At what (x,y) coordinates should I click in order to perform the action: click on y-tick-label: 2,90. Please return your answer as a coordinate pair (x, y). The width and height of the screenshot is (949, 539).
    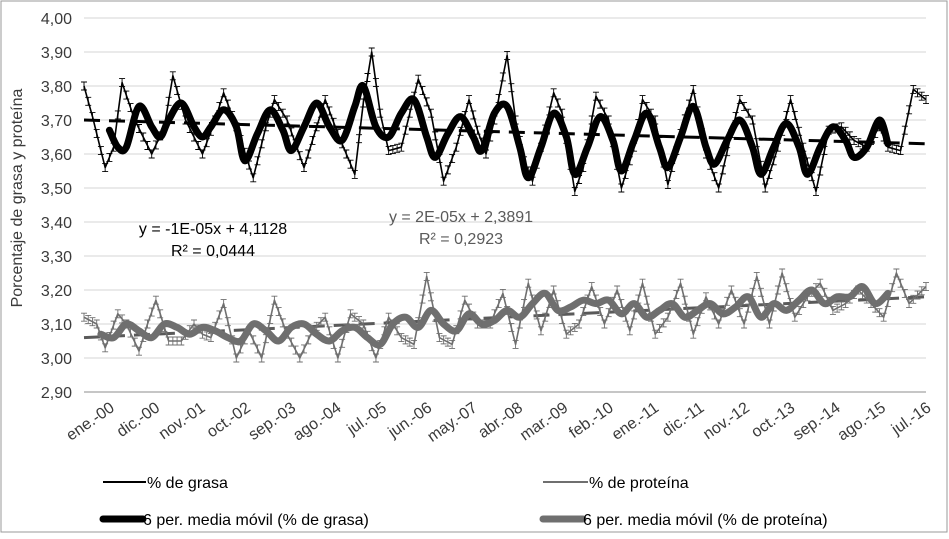
    Looking at the image, I should click on (56, 393).